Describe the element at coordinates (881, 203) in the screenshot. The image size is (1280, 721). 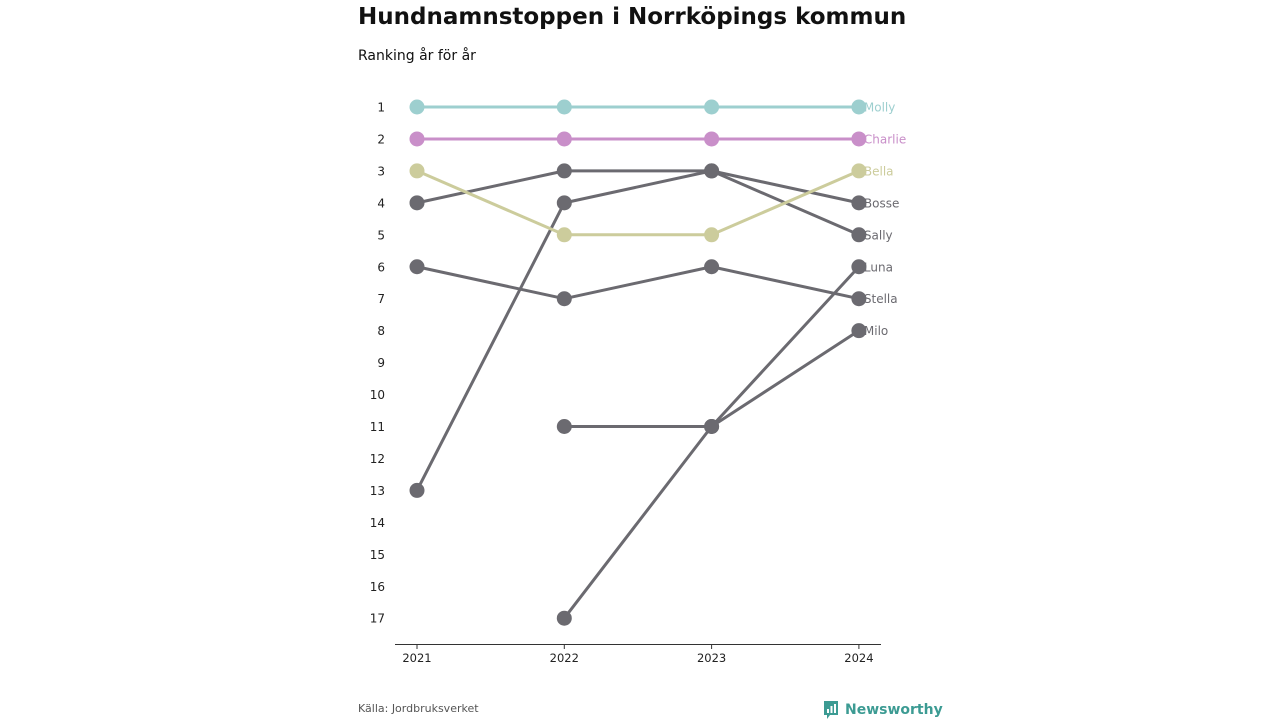
I see `series-label-bosse: Bosse` at that location.